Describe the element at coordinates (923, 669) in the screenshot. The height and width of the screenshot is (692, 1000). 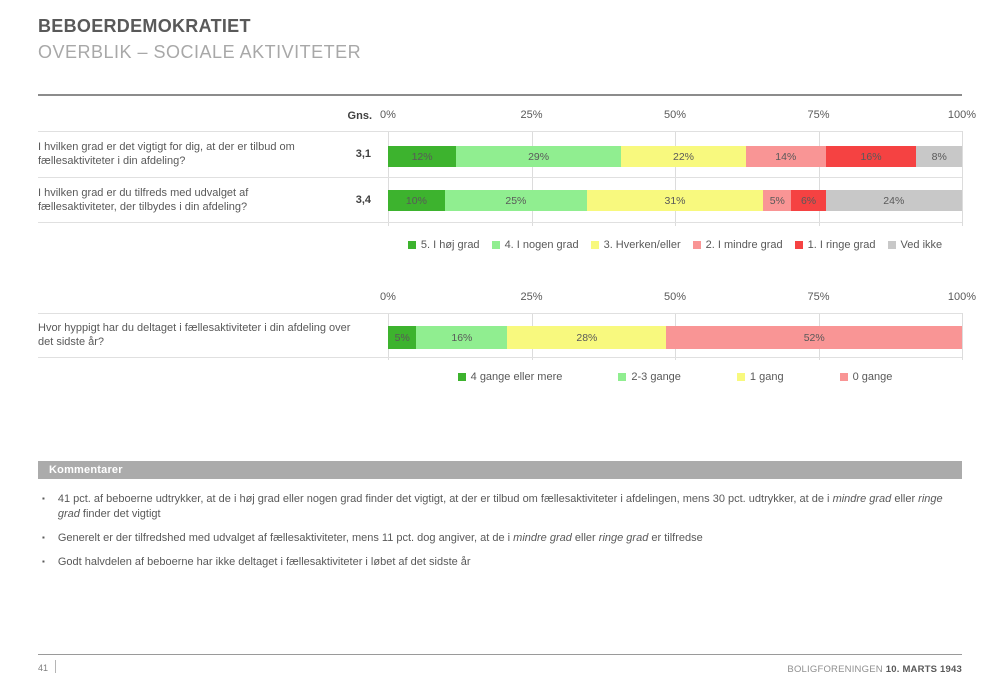
I see `footer-date: 10. MARTS 1943` at that location.